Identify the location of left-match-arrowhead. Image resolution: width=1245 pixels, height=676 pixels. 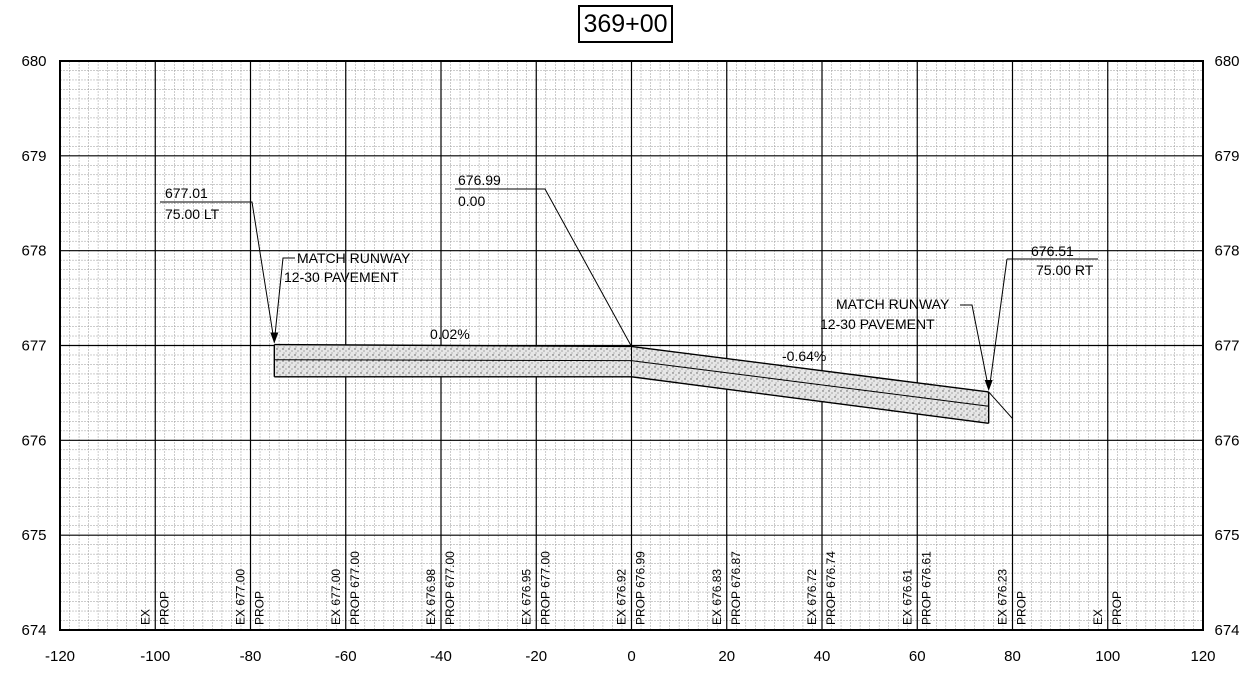
(274, 338).